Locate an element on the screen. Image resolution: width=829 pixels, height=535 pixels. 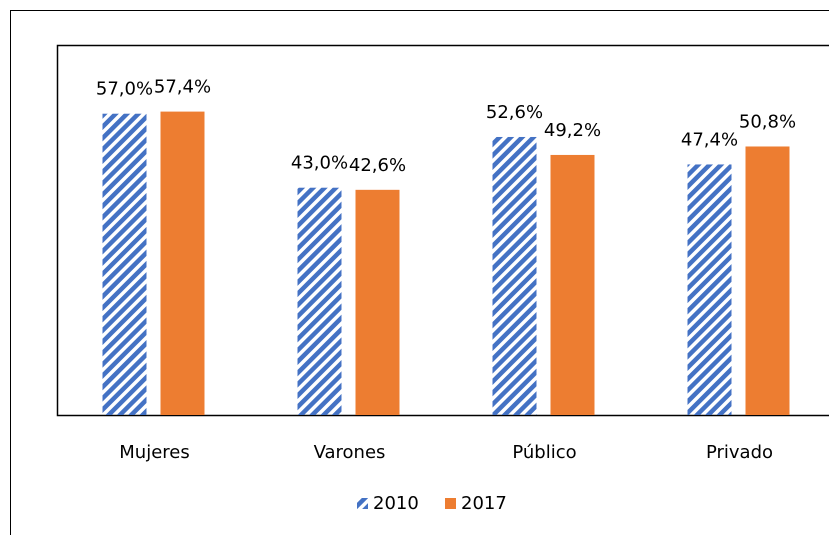
x-tick-label: Público is located at coordinates (544, 452).